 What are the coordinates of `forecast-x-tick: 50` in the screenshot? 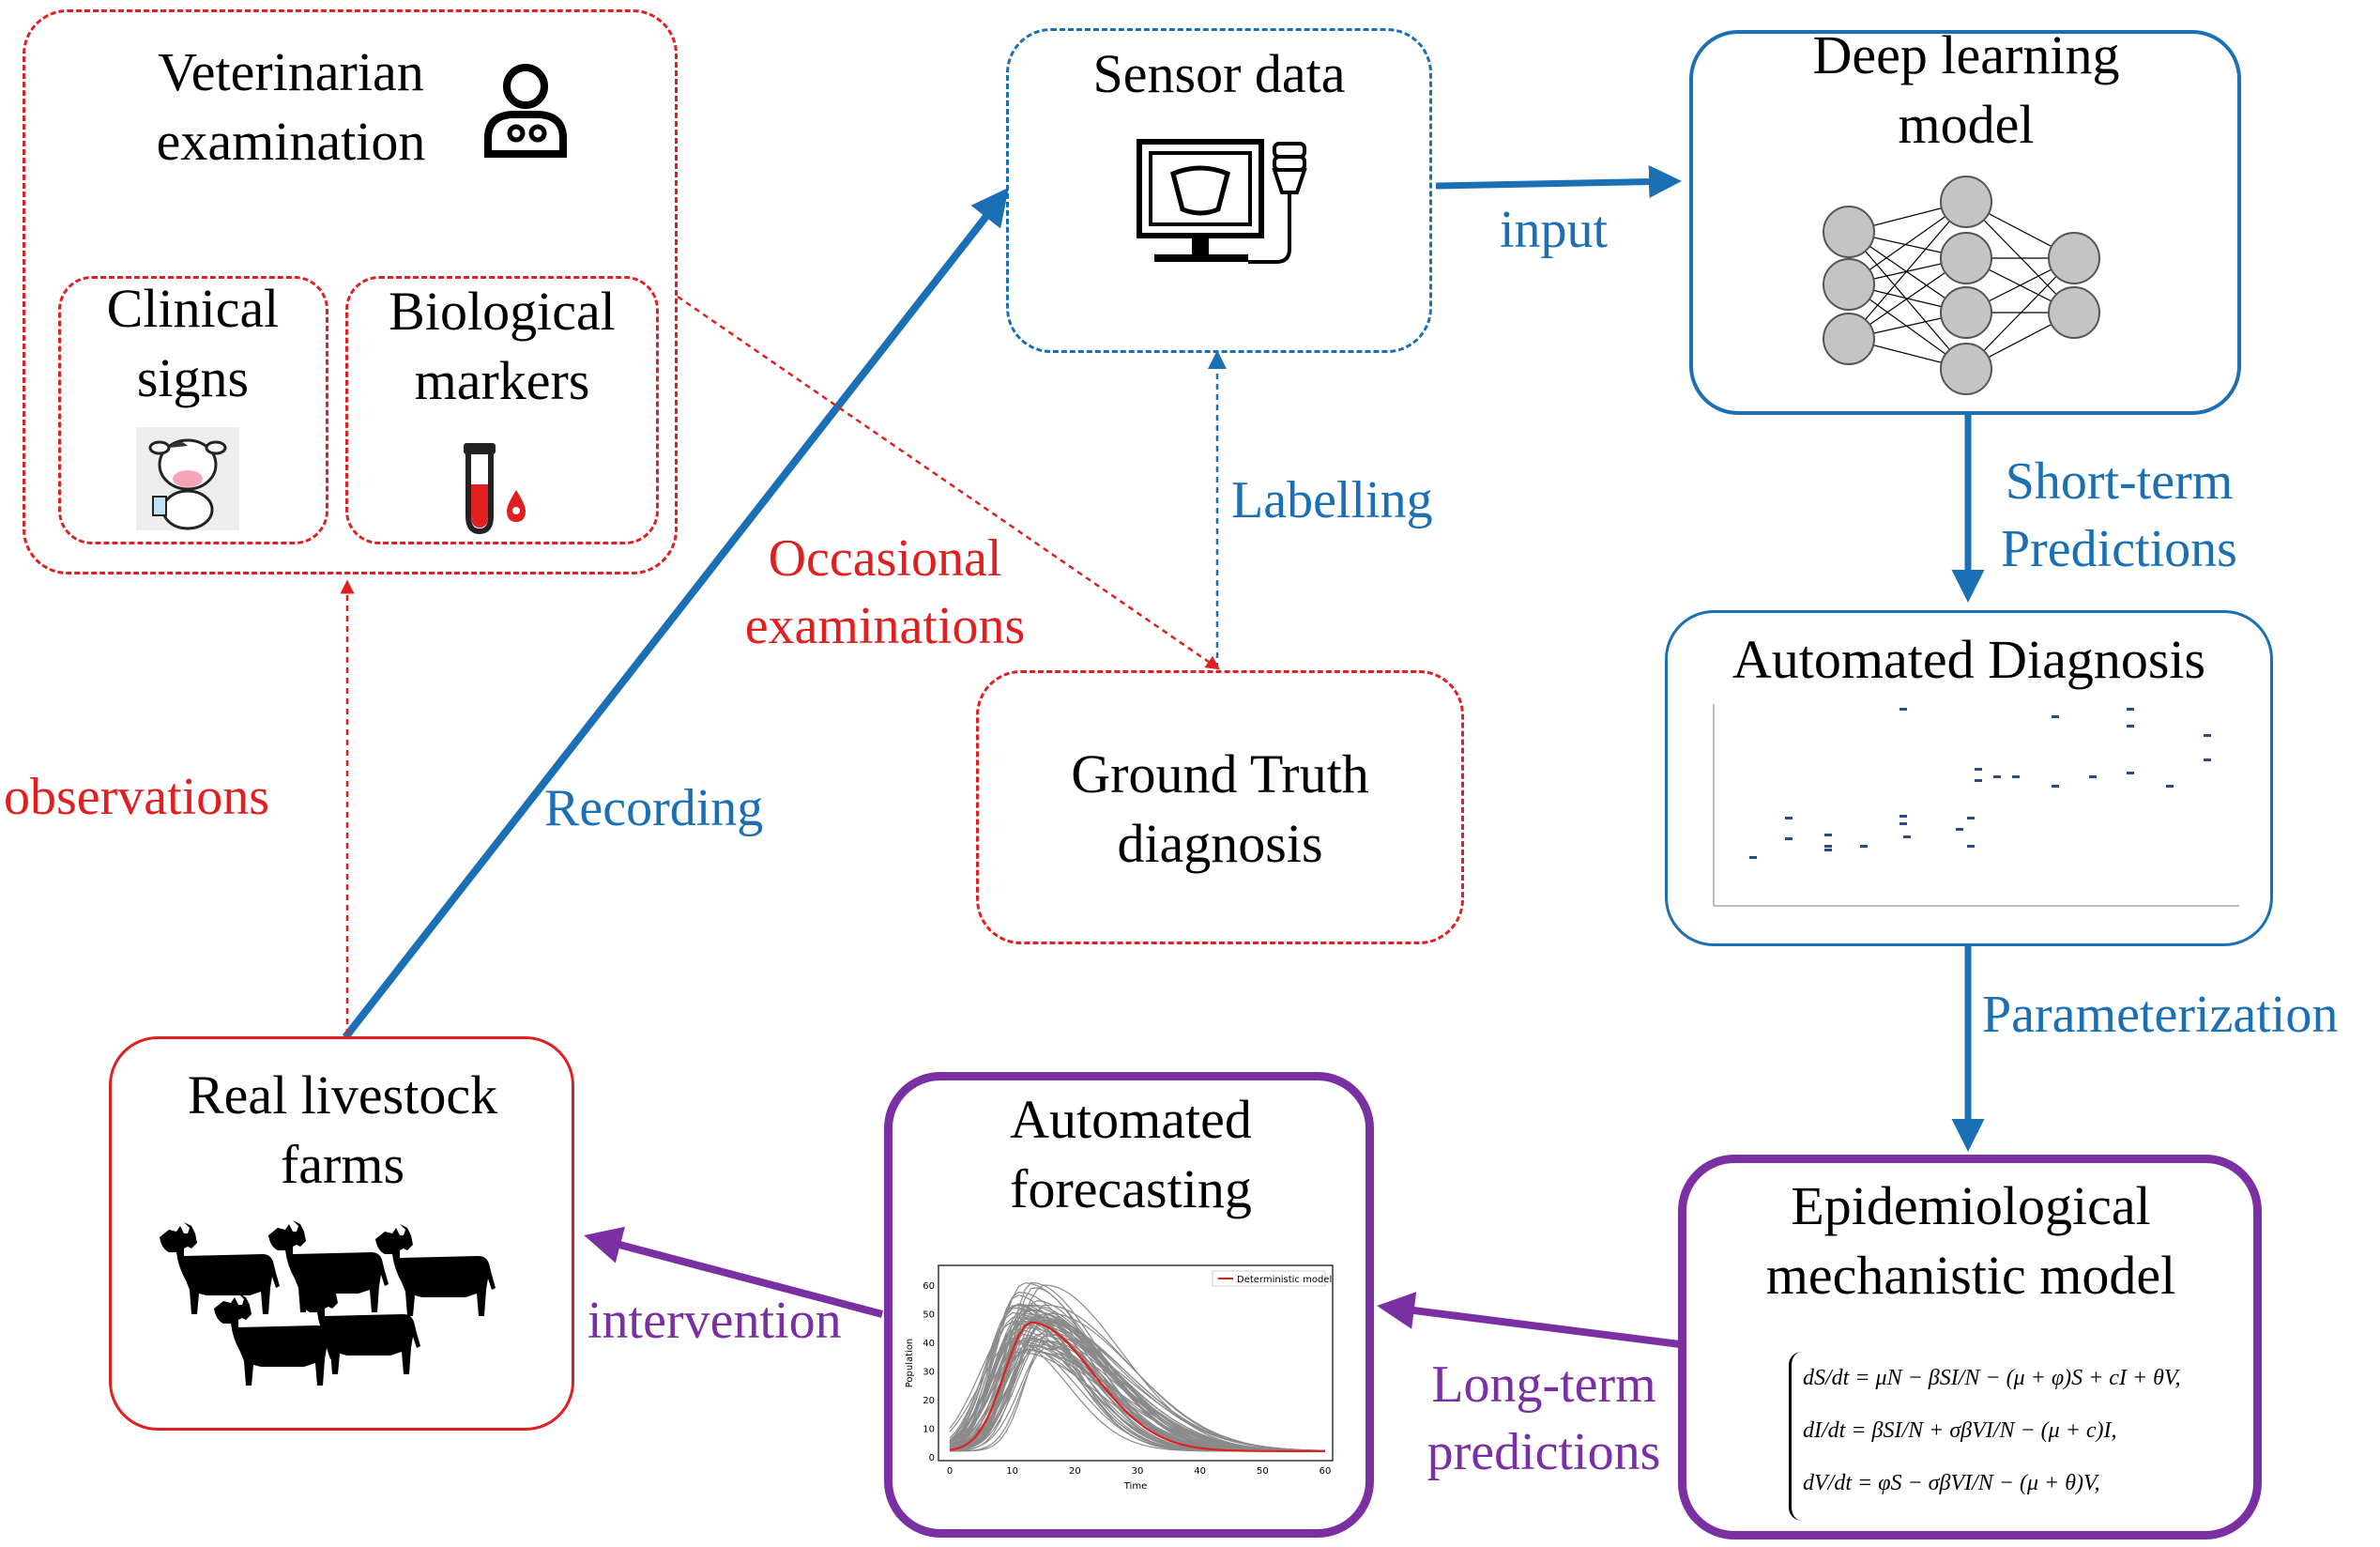 It's located at (1263, 1471).